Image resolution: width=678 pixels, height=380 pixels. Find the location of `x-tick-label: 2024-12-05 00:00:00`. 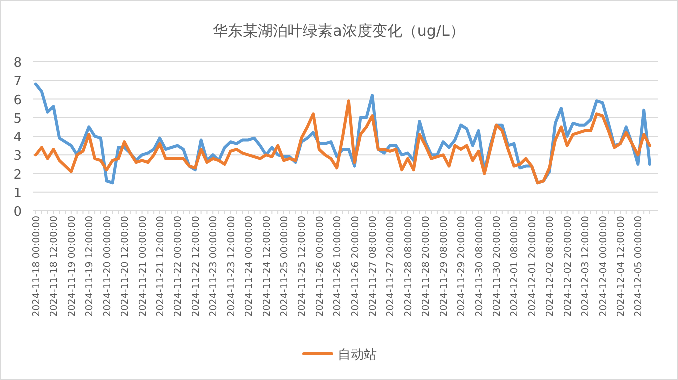

x-tick-label: 2024-12-05 00:00:00 is located at coordinates (639, 266).